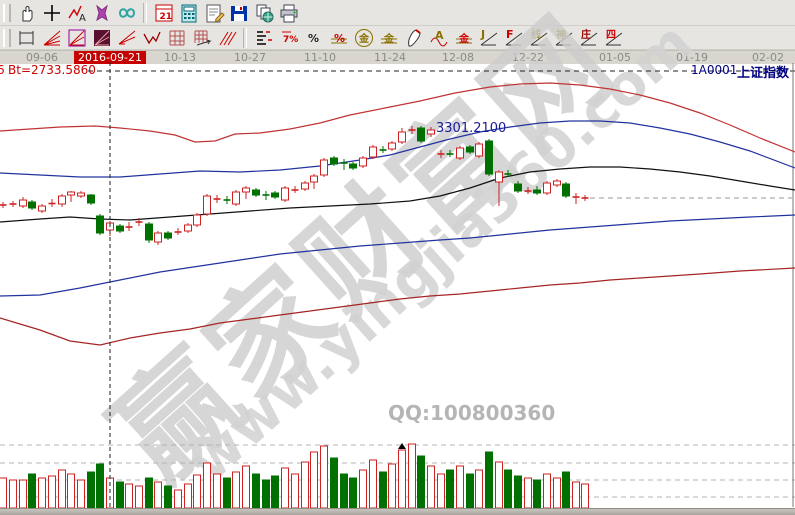  I want to click on band-upper-blue, so click(397, 149).